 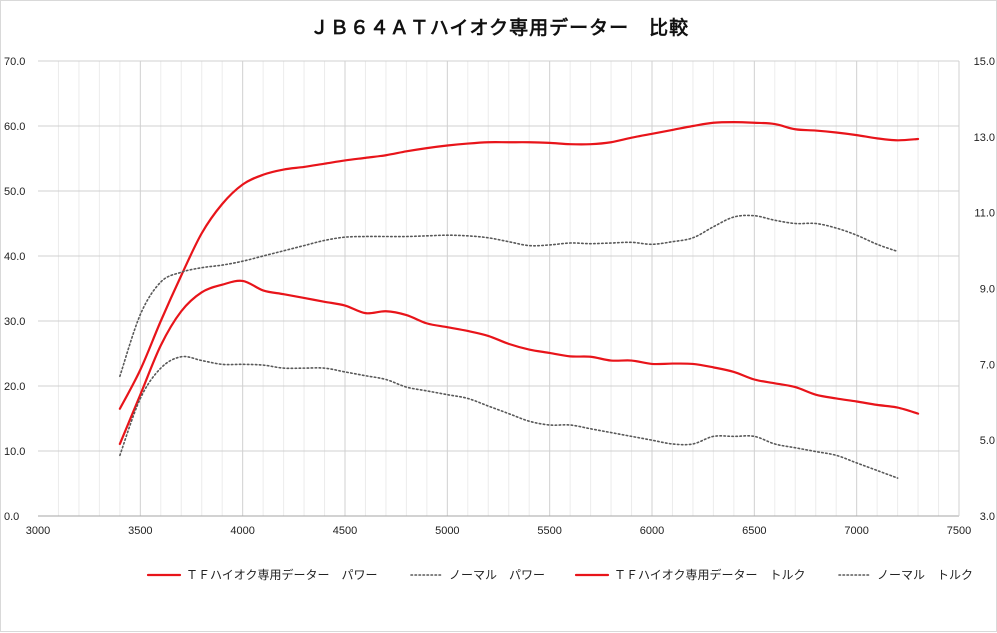 I want to click on legend-item-tf-torque-label: ＴＦハイオク専用データー トルク, so click(x=710, y=574).